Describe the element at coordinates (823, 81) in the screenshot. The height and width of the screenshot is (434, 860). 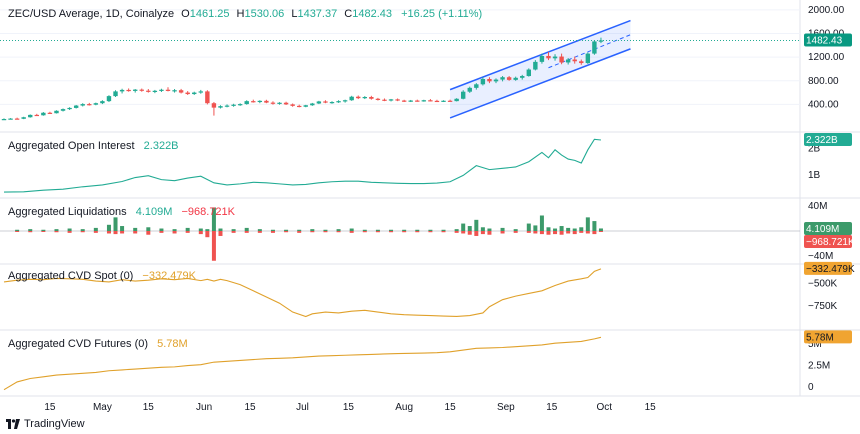
I see `price-tick-label: 800.00` at that location.